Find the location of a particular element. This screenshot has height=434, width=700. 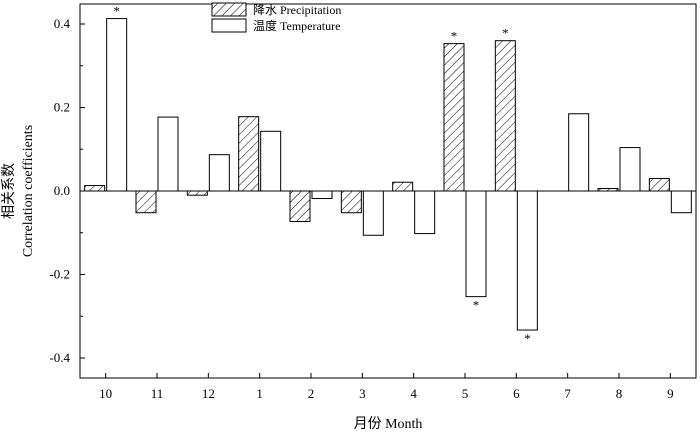

y-axis-ticks: 0.4 0.2 0.0 -0.2 -0.4 is located at coordinates (67, 190).